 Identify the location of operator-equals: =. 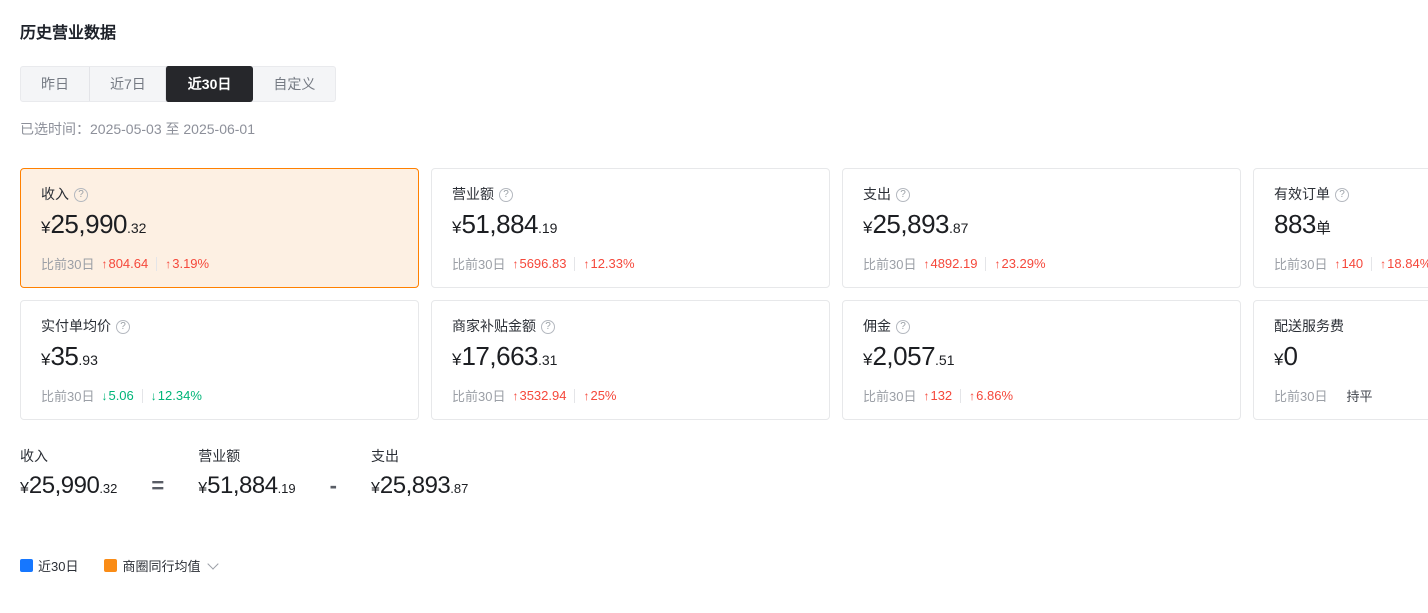
(158, 485).